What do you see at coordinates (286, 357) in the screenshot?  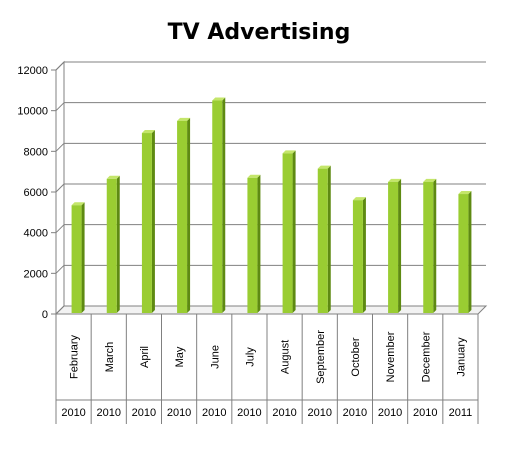 I see `category-label: August` at bounding box center [286, 357].